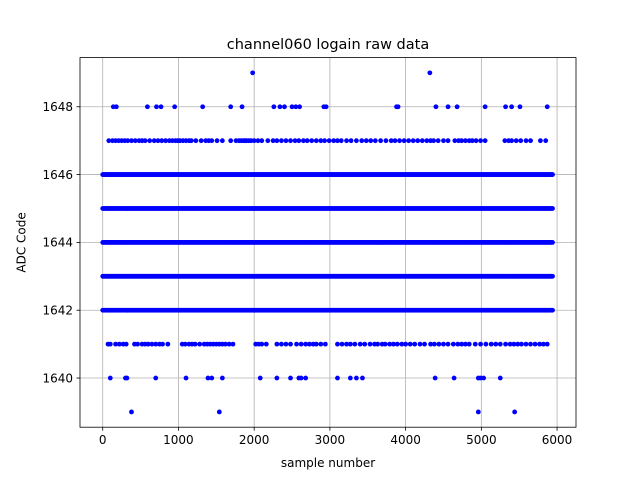 The width and height of the screenshot is (640, 480). I want to click on x-tick-label: 4000, so click(405, 440).